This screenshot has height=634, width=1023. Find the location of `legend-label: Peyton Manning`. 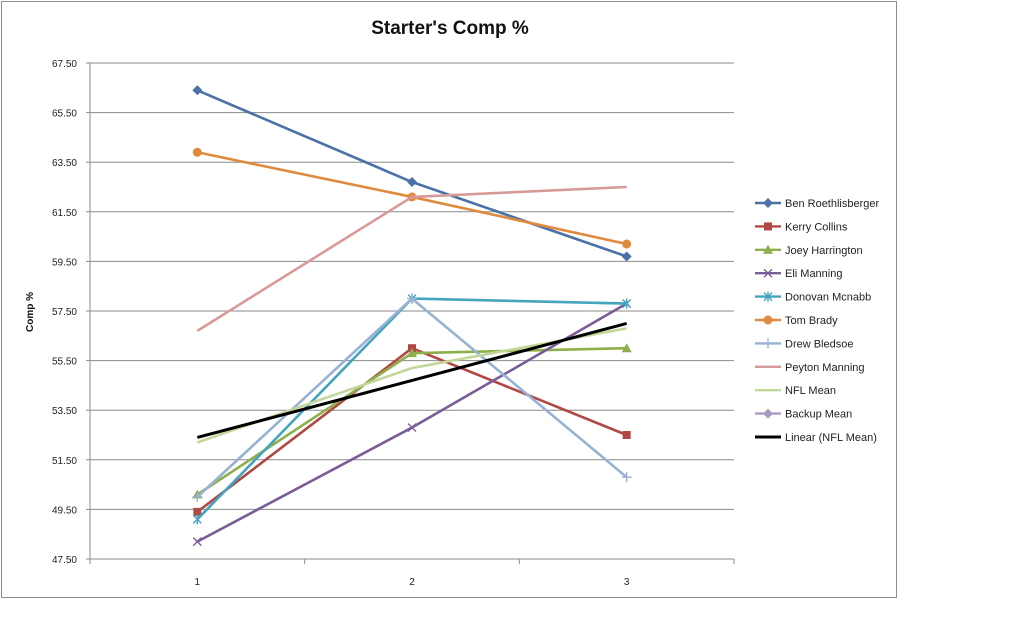

legend-label: Peyton Manning is located at coordinates (825, 368).